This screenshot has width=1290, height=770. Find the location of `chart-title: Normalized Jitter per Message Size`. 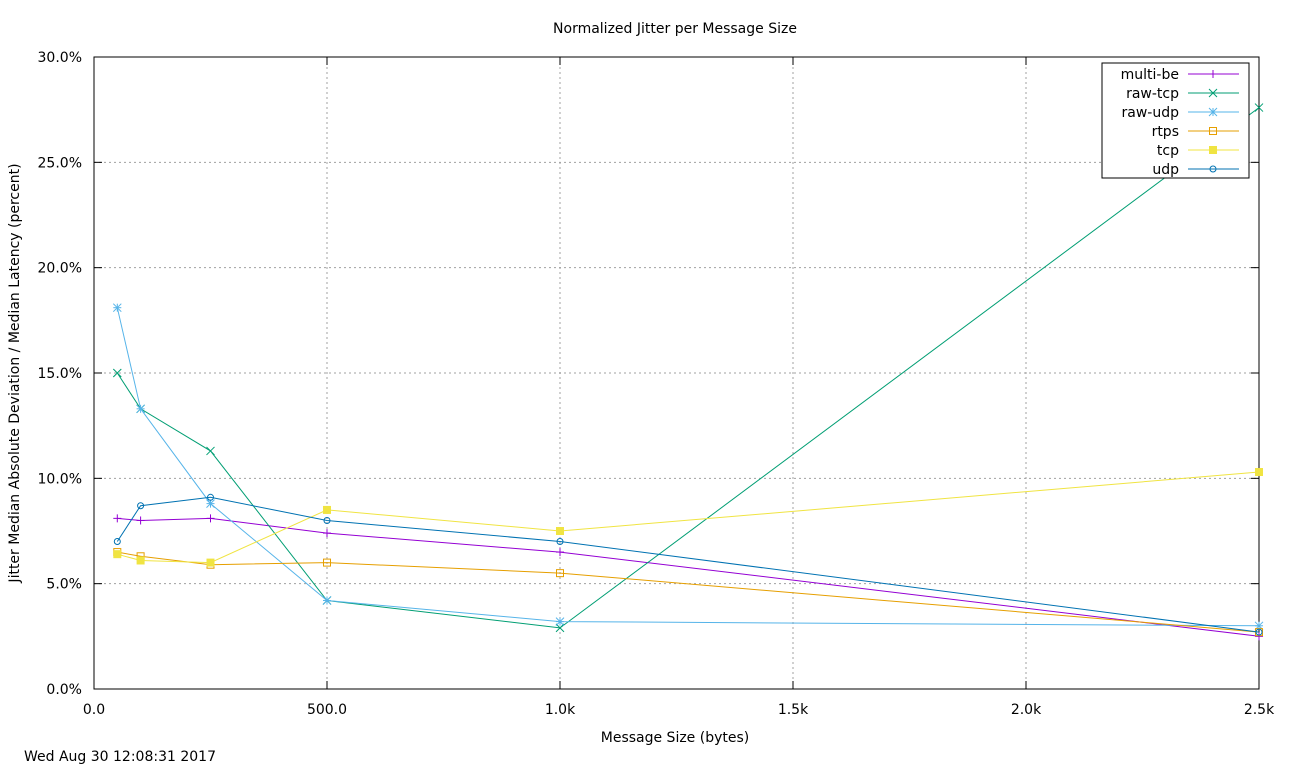

chart-title: Normalized Jitter per Message Size is located at coordinates (675, 29).